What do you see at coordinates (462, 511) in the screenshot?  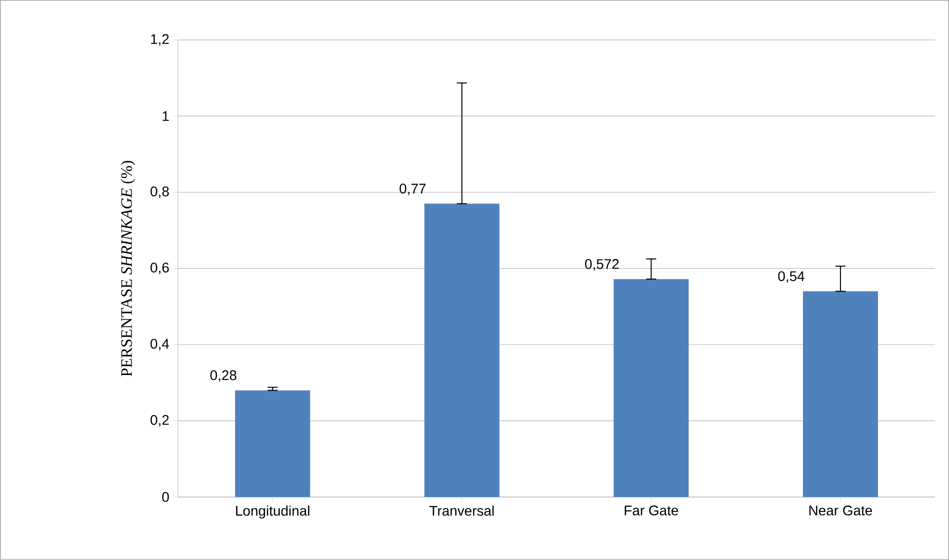 I see `x-tick-label: Tranversal` at bounding box center [462, 511].